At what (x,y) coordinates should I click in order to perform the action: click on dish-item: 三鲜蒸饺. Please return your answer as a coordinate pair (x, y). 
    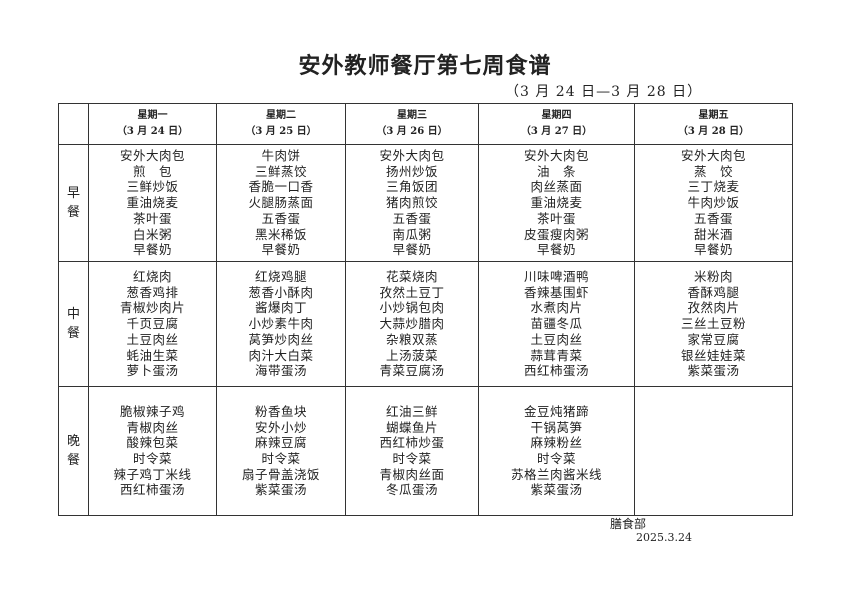
    Looking at the image, I should click on (280, 171).